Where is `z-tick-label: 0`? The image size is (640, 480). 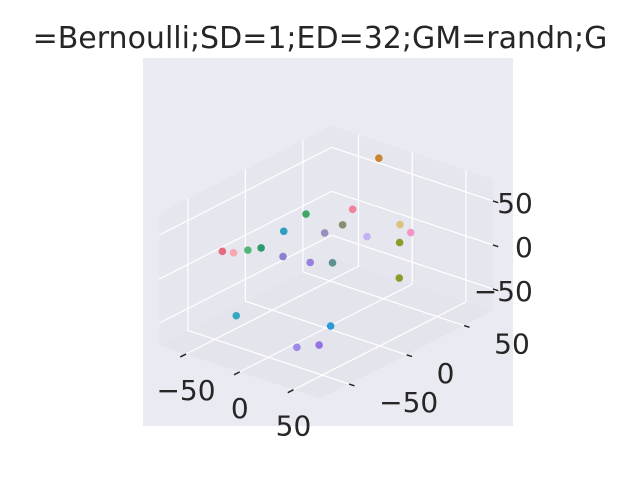
z-tick-label: 0 is located at coordinates (524, 247).